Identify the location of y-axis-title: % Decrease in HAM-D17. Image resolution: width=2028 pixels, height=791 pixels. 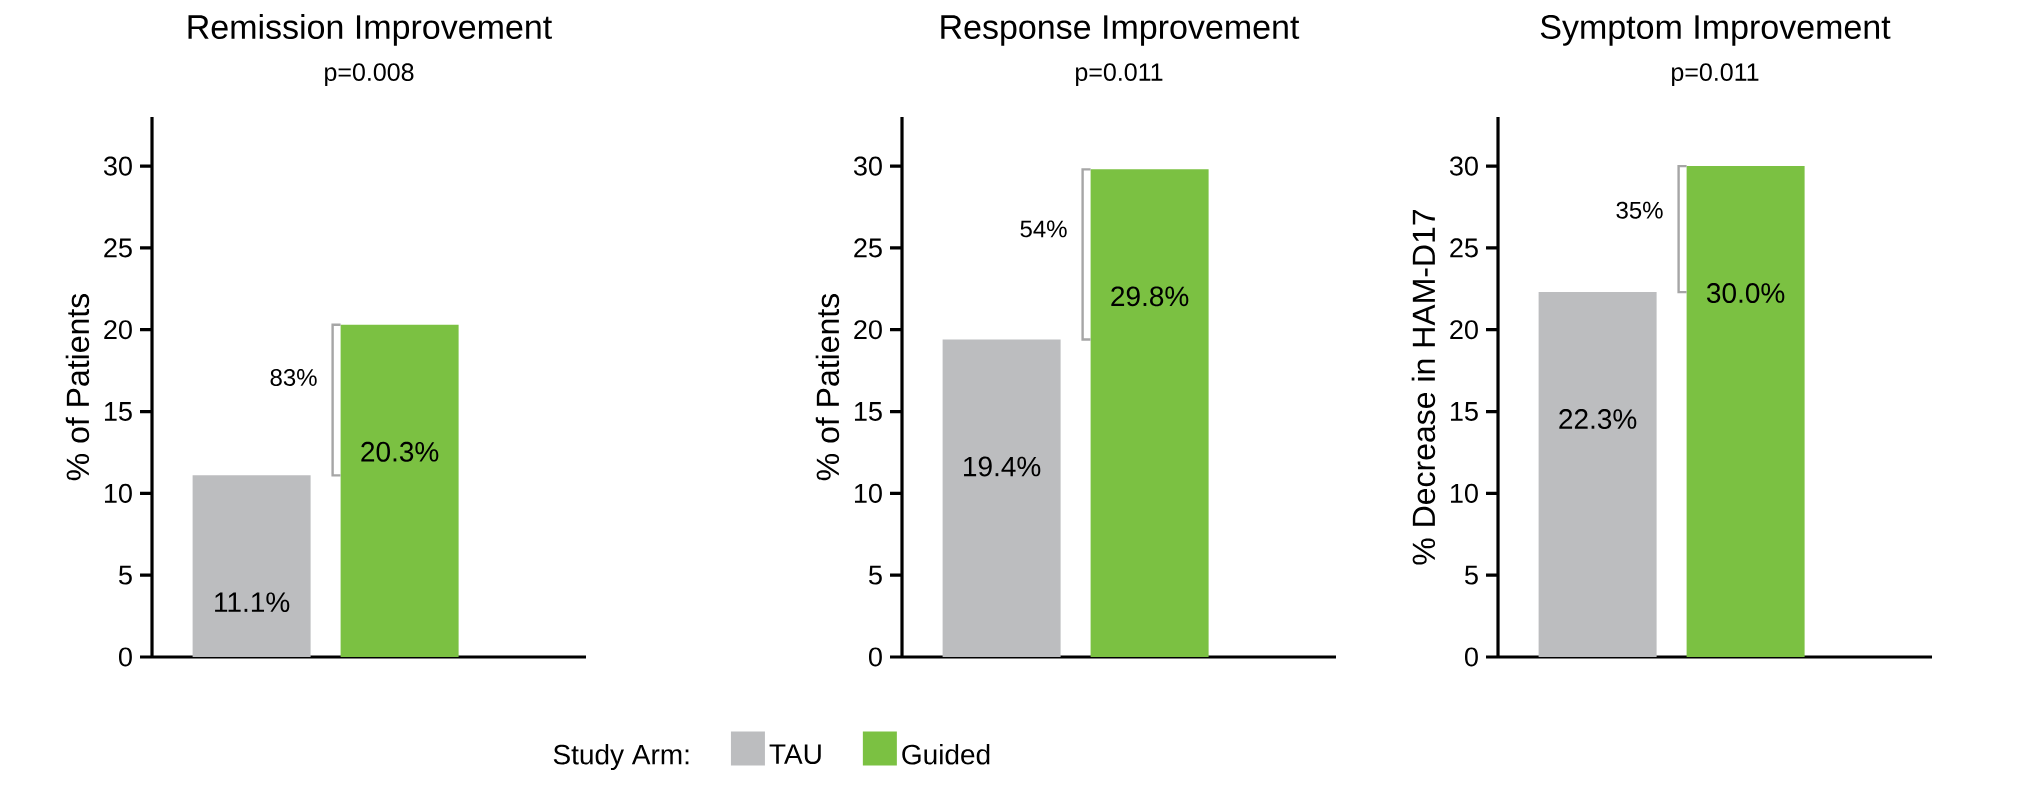
(1423, 387).